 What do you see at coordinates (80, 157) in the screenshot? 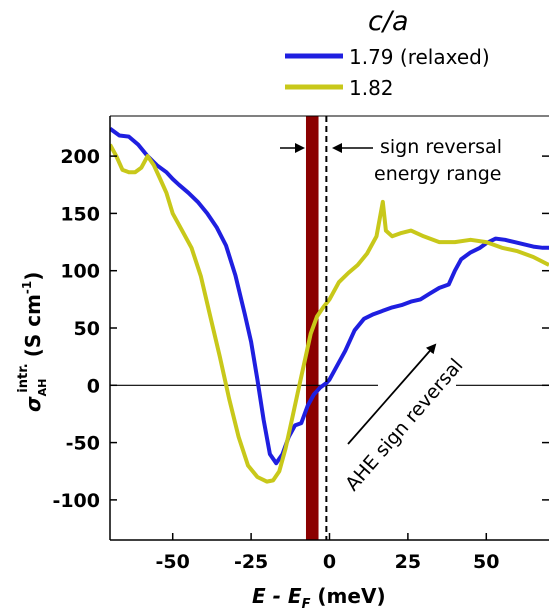
I see `y-tick-label: 200` at bounding box center [80, 157].